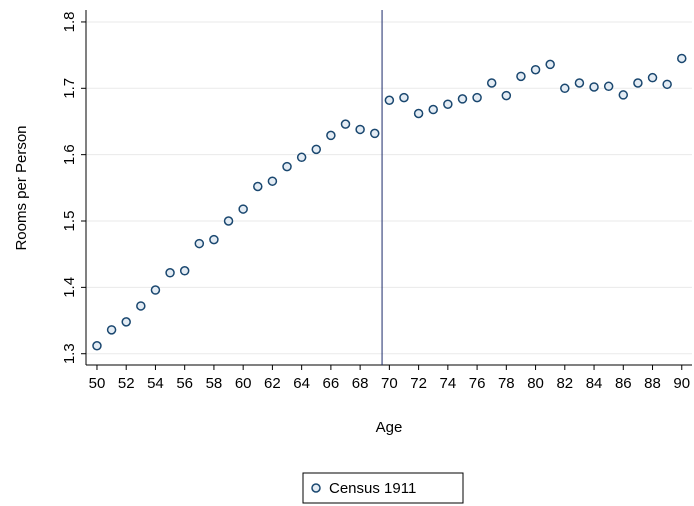 This screenshot has height=506, width=694. Describe the element at coordinates (316, 488) in the screenshot. I see `legend-marker` at that location.